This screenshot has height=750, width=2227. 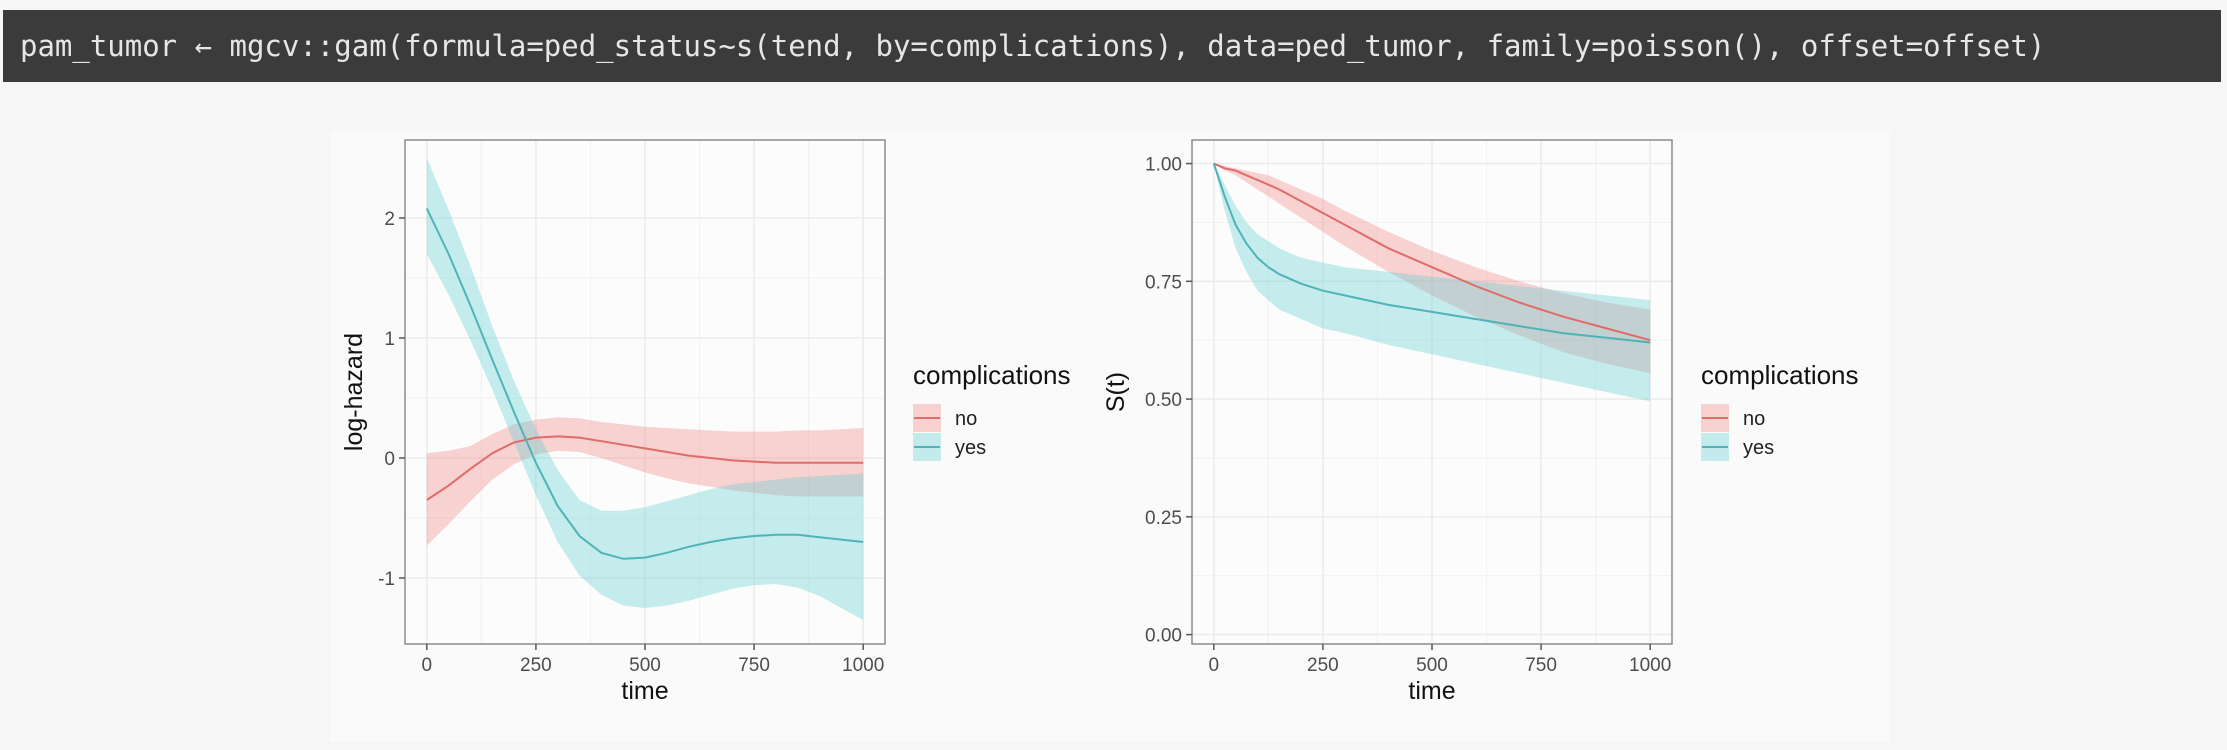 What do you see at coordinates (1163, 400) in the screenshot?
I see `y-tick-label: 0.50` at bounding box center [1163, 400].